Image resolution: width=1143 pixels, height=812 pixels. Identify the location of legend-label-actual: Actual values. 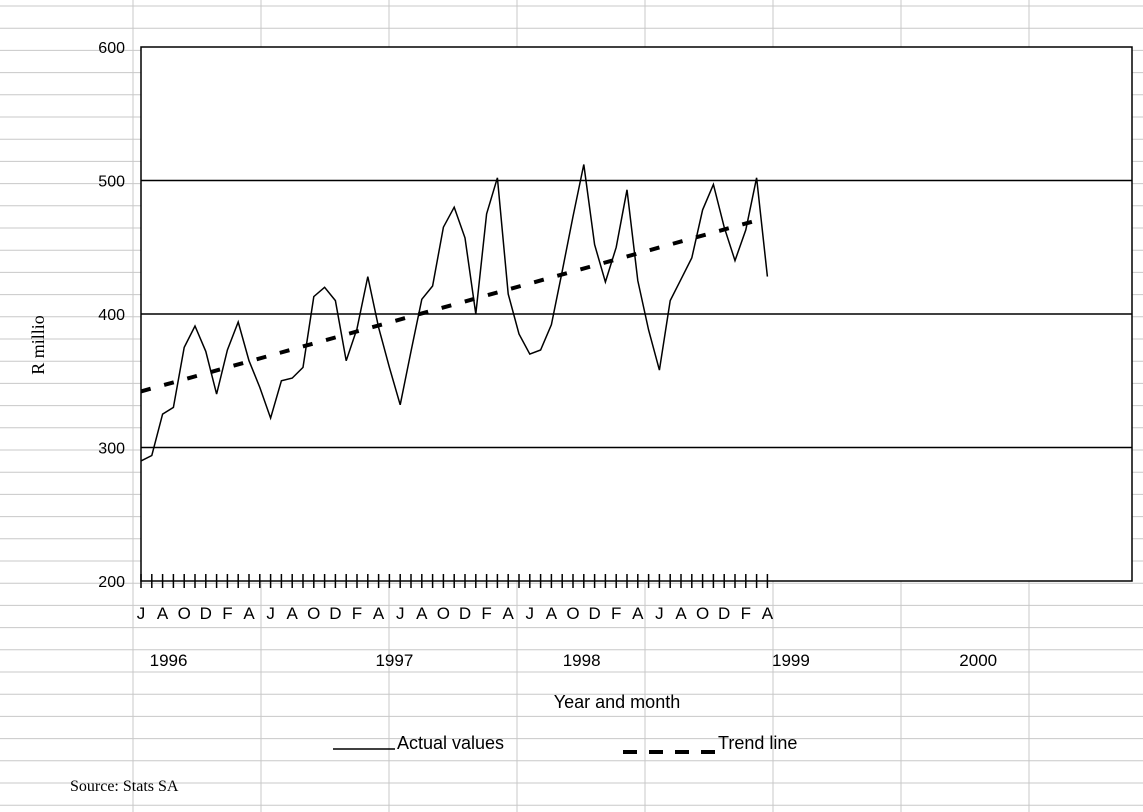
(450, 743).